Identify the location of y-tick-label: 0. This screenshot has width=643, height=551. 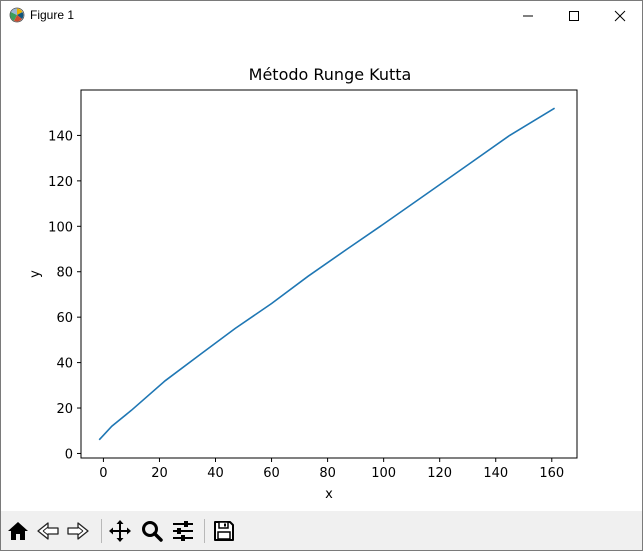
(69, 454).